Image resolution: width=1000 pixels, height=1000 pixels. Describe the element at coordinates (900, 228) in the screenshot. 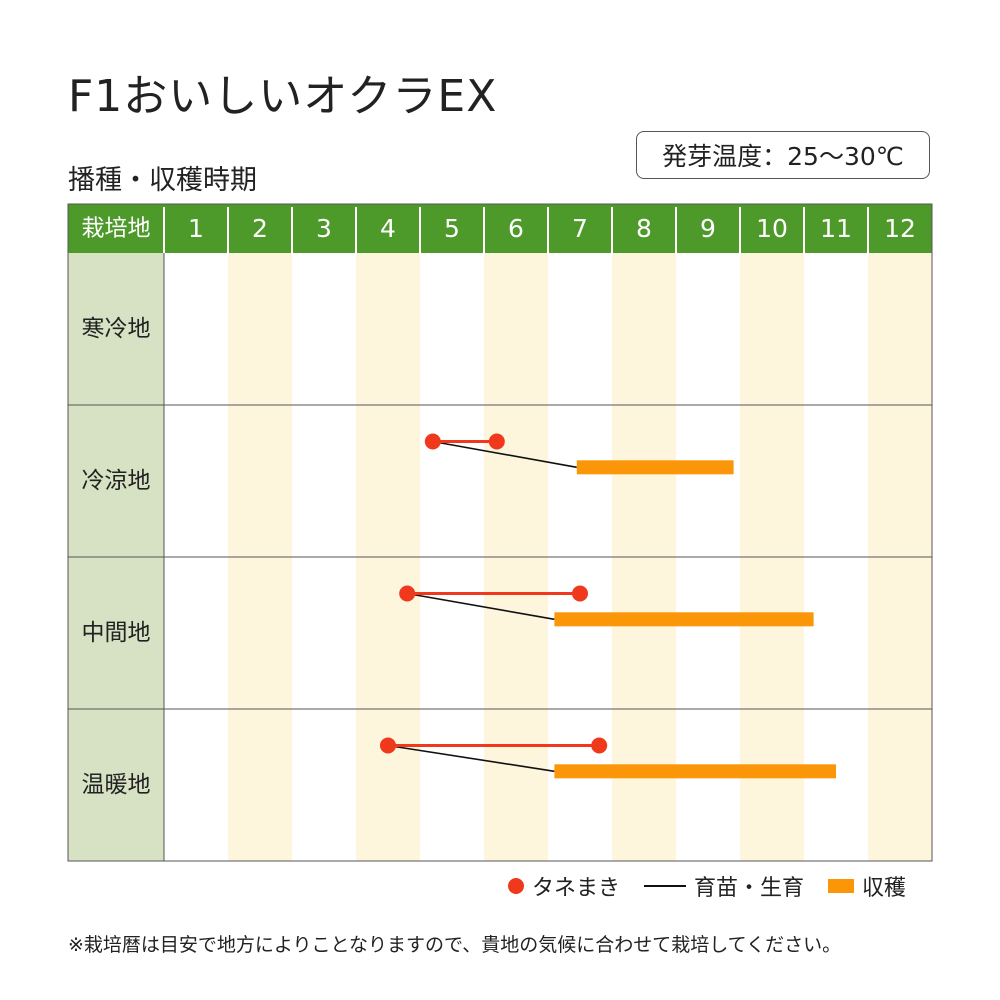

I see `month-label-12: 12` at that location.